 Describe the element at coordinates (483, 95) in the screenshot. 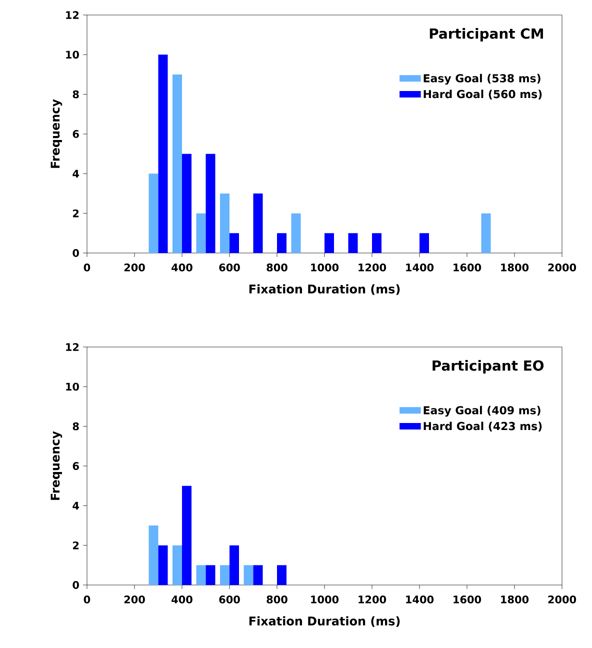

I see `legend-label: Hard Goal (560 ms)` at that location.